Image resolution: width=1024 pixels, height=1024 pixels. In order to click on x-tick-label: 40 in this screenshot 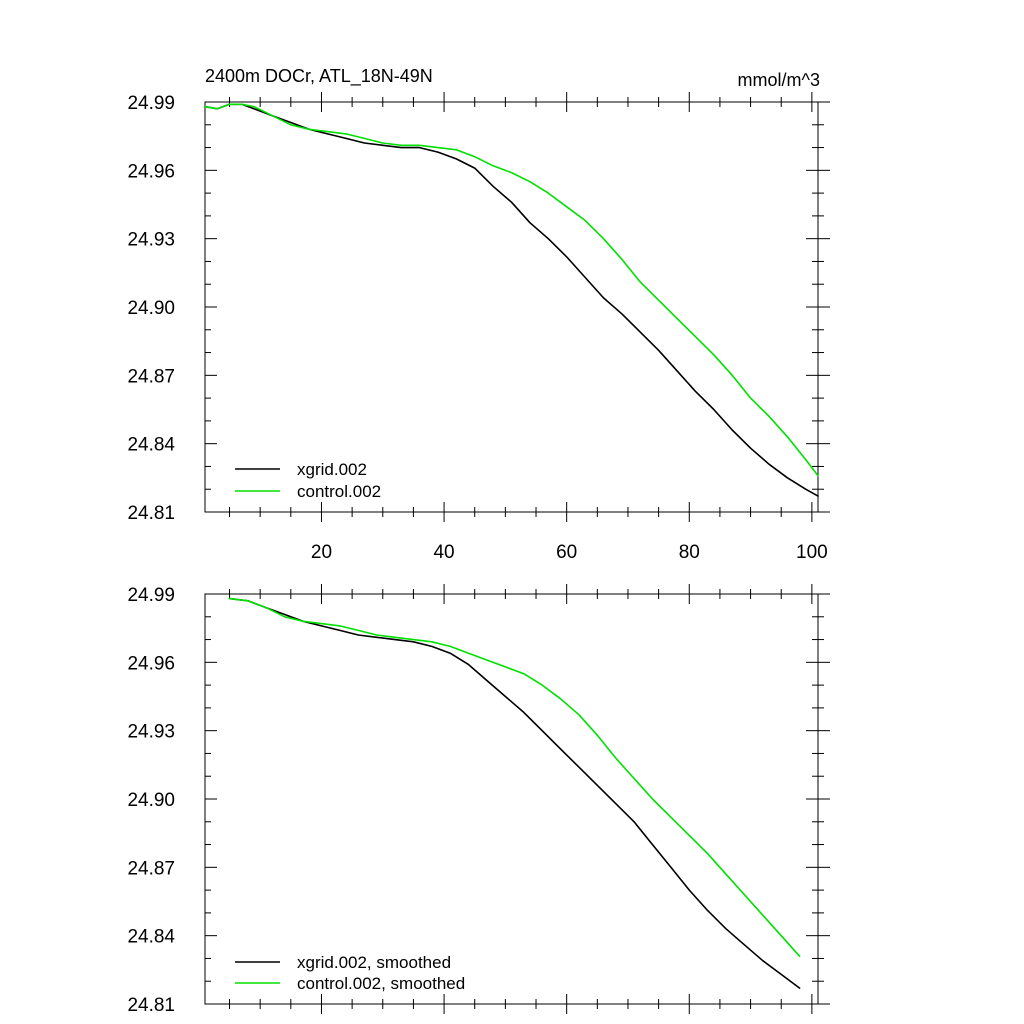, I will do `click(443, 552)`.